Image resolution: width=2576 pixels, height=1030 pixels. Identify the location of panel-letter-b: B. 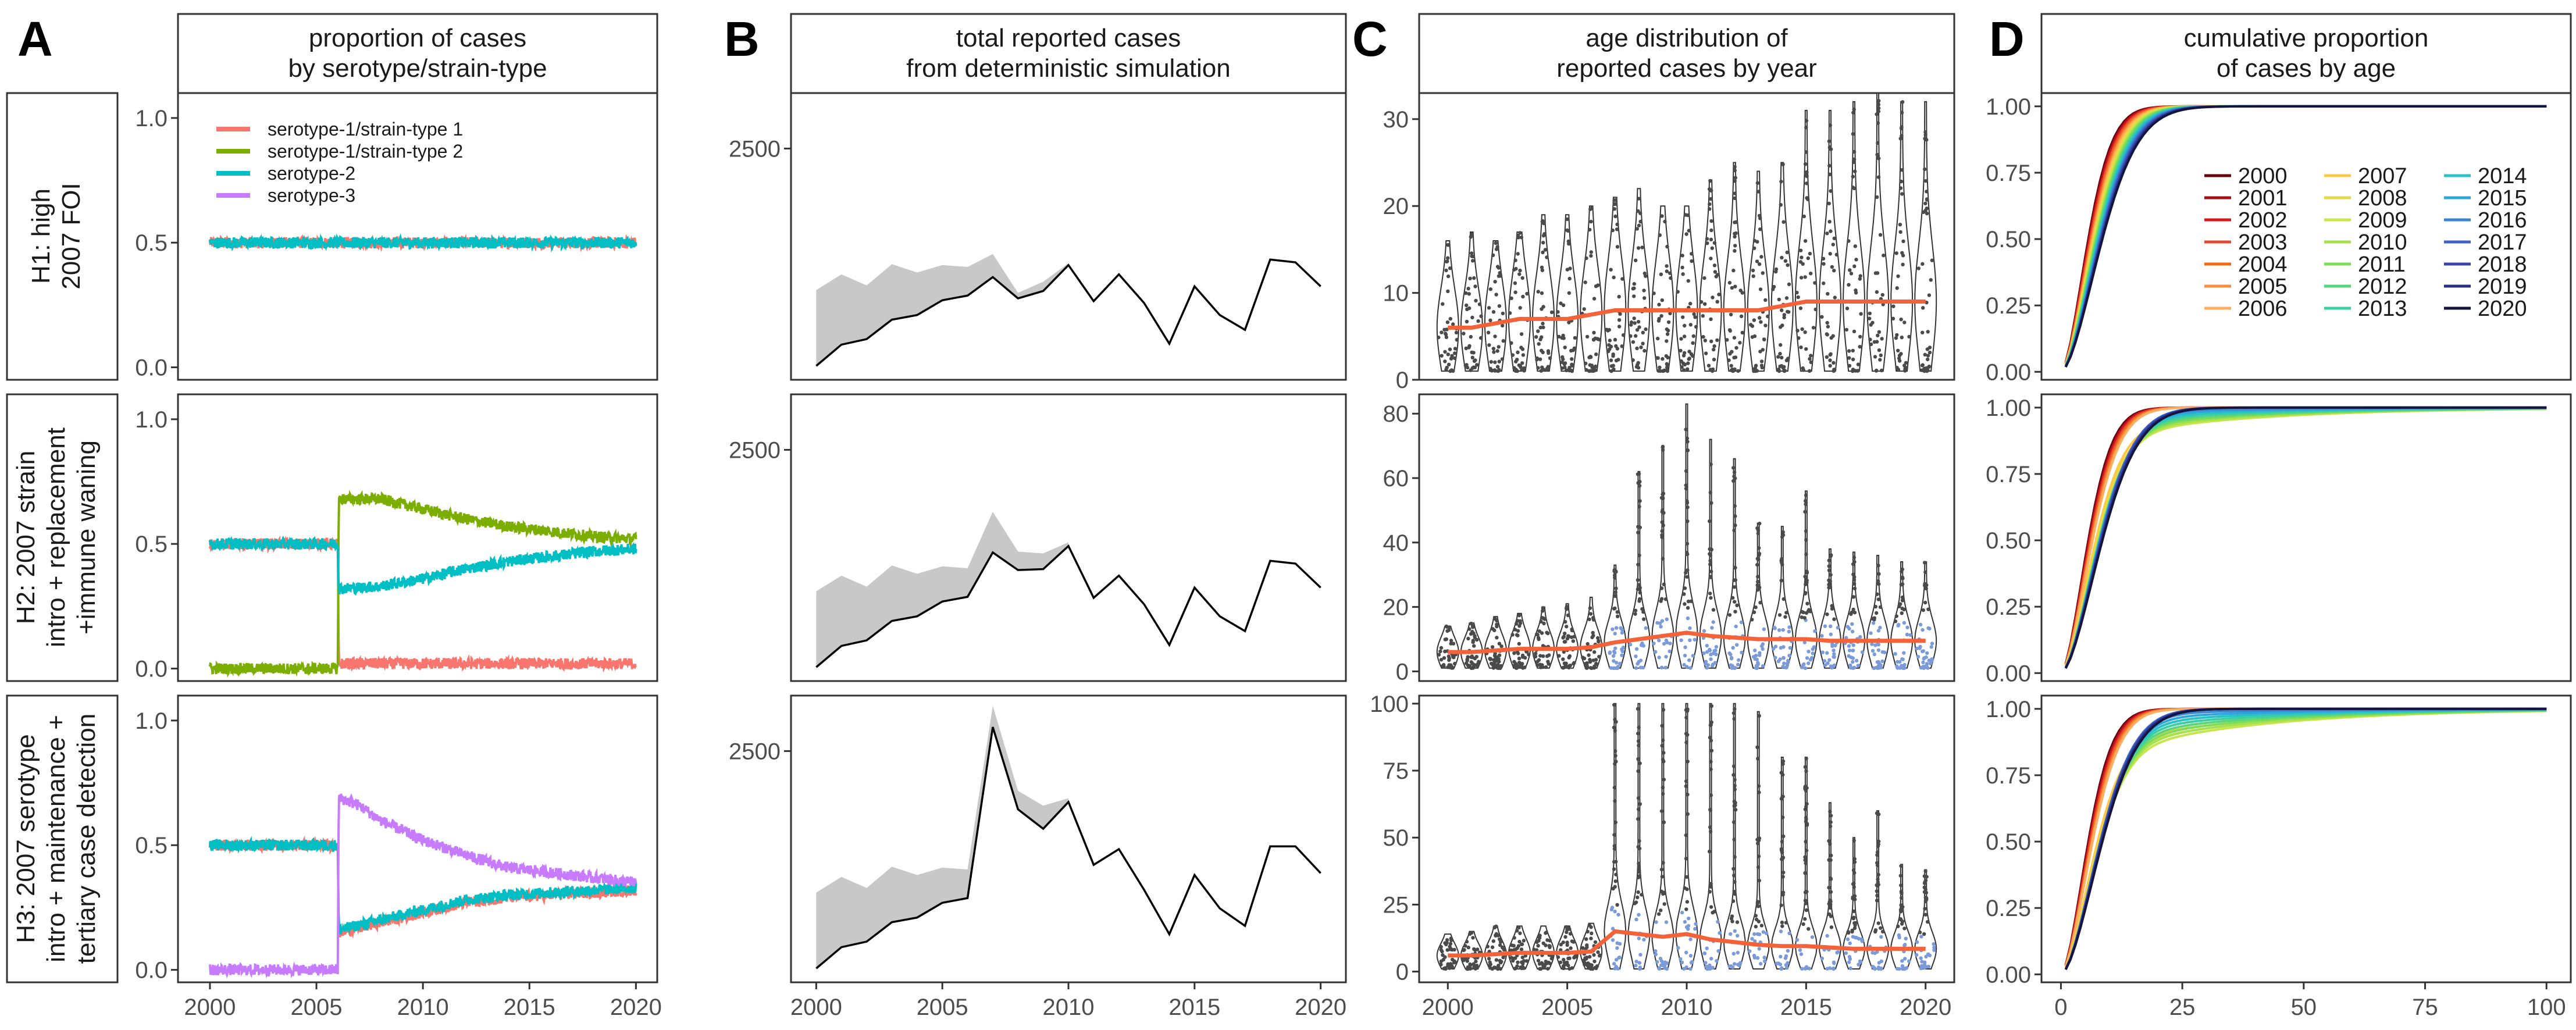
(742, 39).